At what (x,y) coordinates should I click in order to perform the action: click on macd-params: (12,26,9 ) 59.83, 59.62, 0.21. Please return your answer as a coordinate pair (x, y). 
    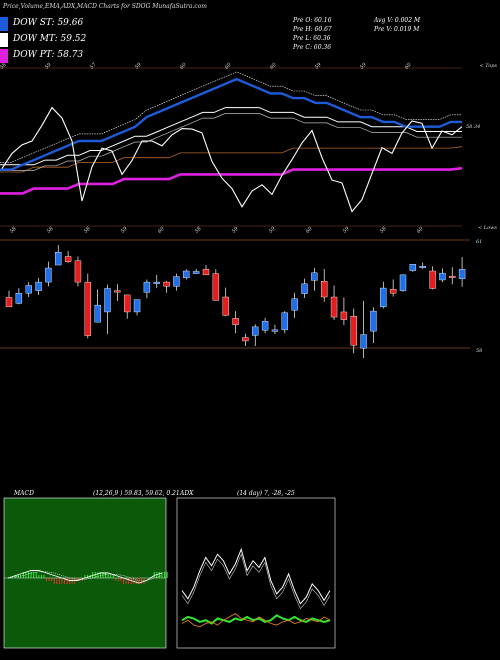
    Looking at the image, I should click on (136, 493).